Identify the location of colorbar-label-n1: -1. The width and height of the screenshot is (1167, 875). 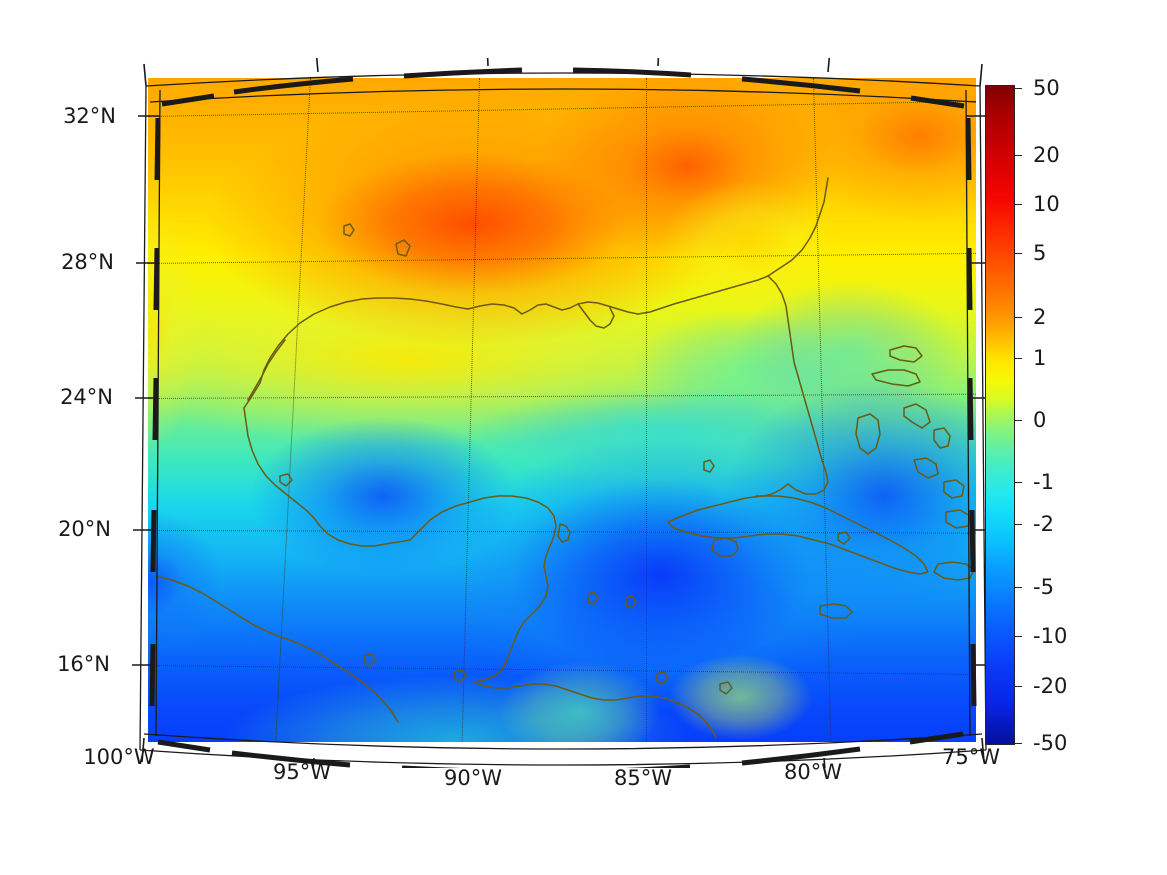
(1043, 482).